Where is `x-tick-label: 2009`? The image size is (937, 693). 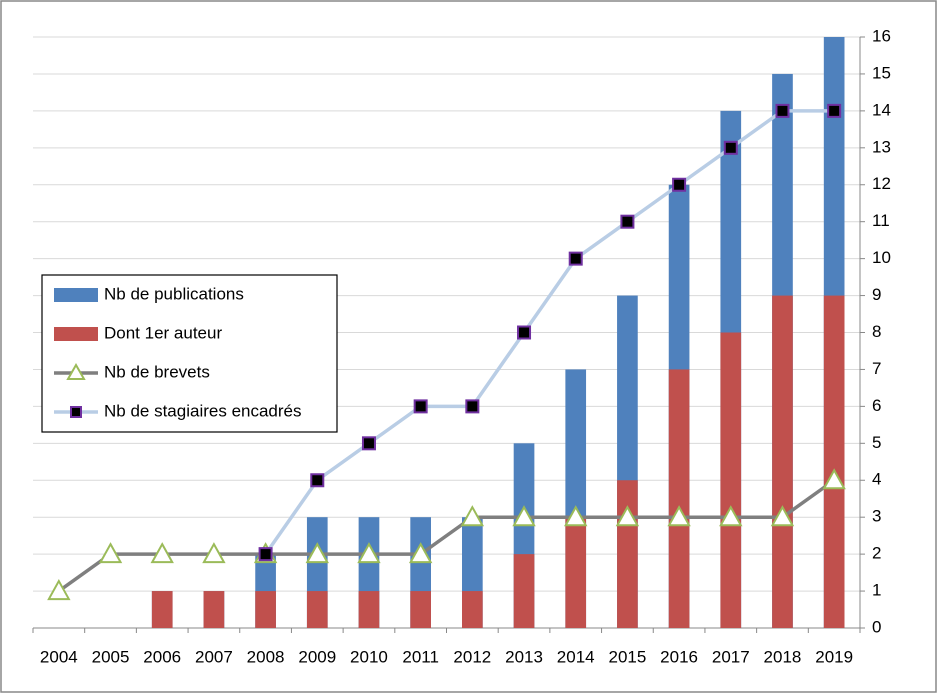 x-tick-label: 2009 is located at coordinates (317, 656).